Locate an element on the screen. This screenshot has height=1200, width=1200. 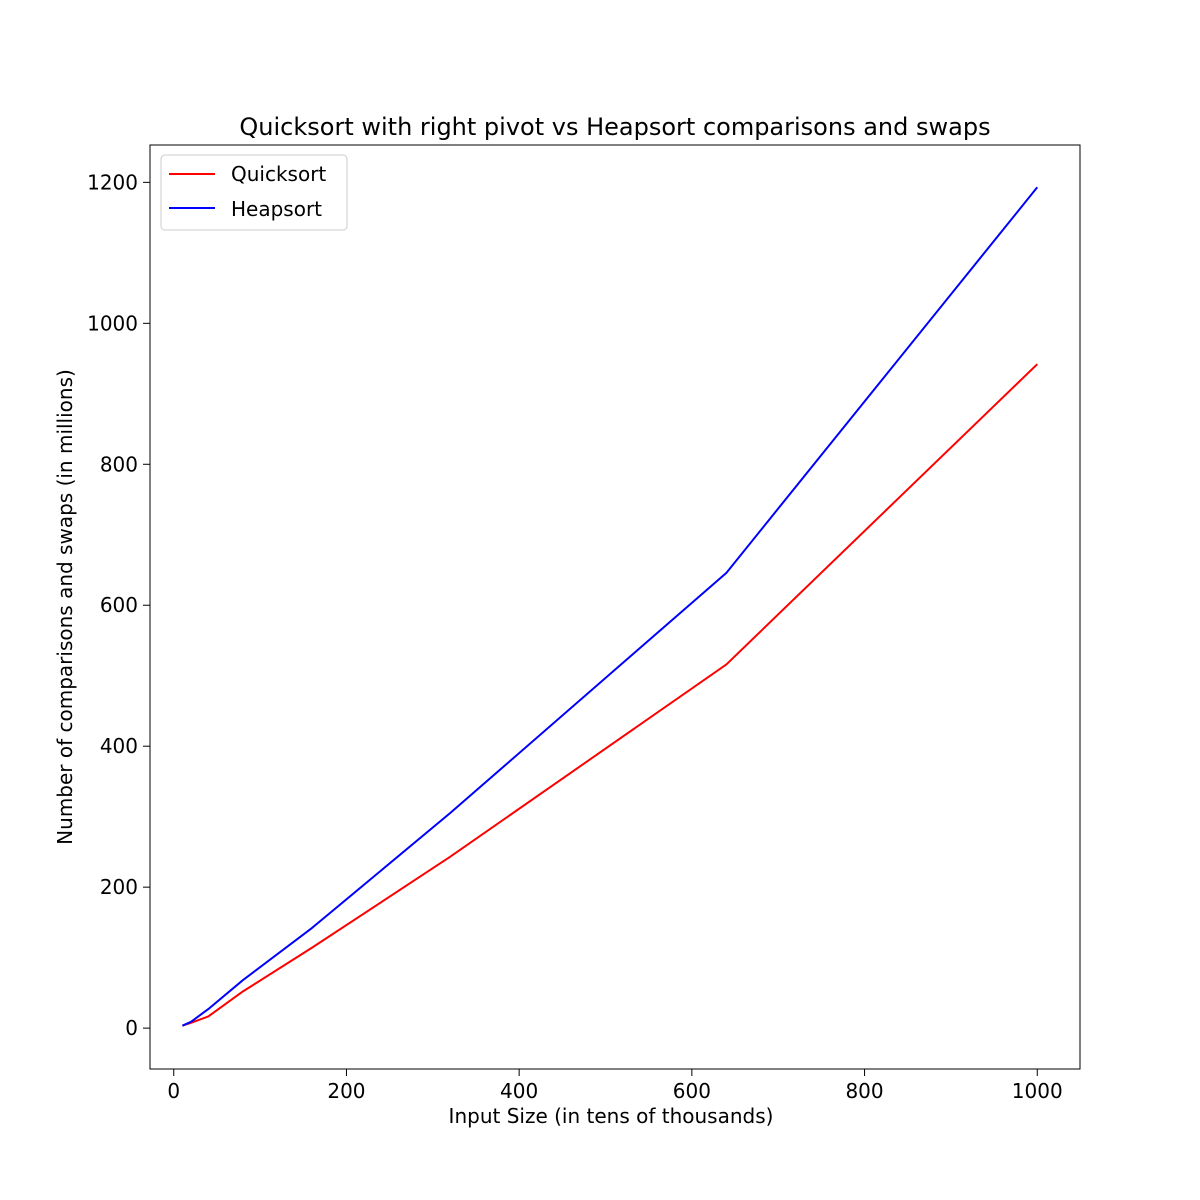
y-tick-label: 600 is located at coordinates (119, 605).